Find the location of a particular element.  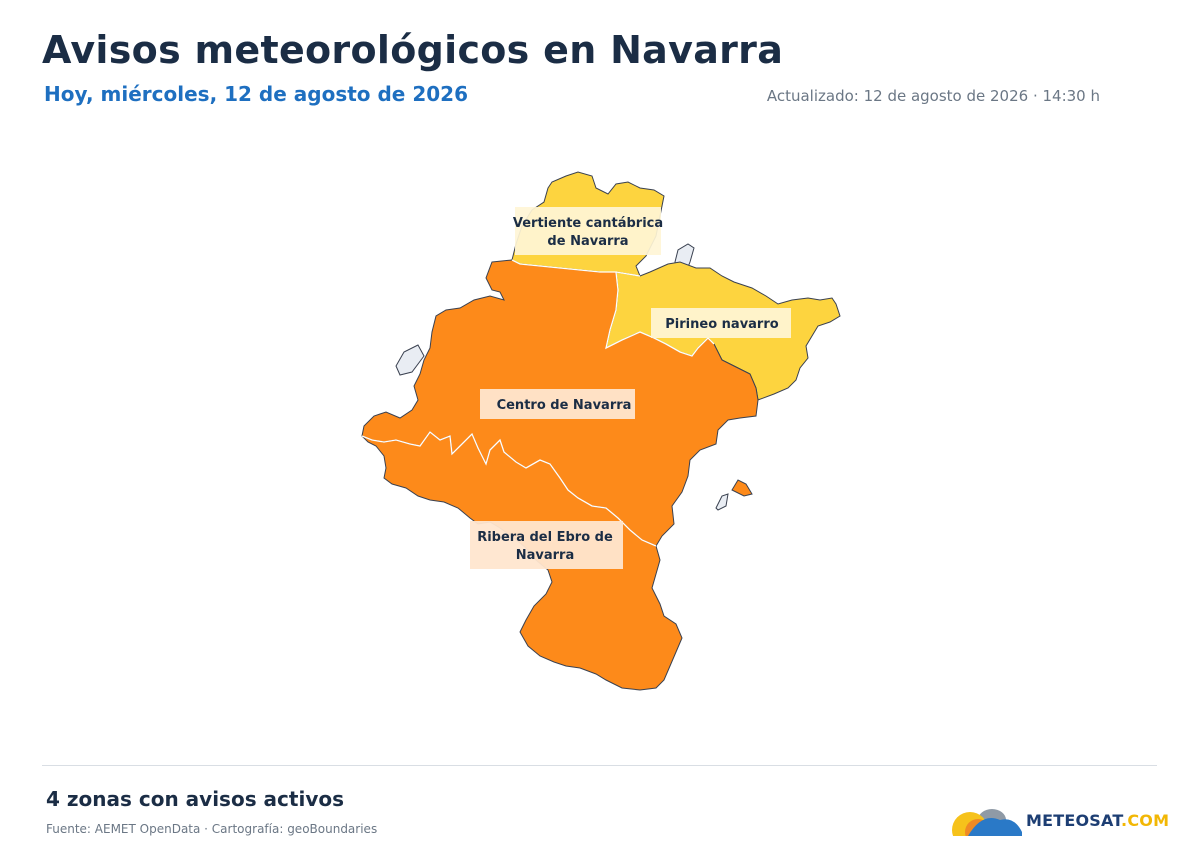

page-title: Avisos meteorológicos en Navarra is located at coordinates (413, 50).